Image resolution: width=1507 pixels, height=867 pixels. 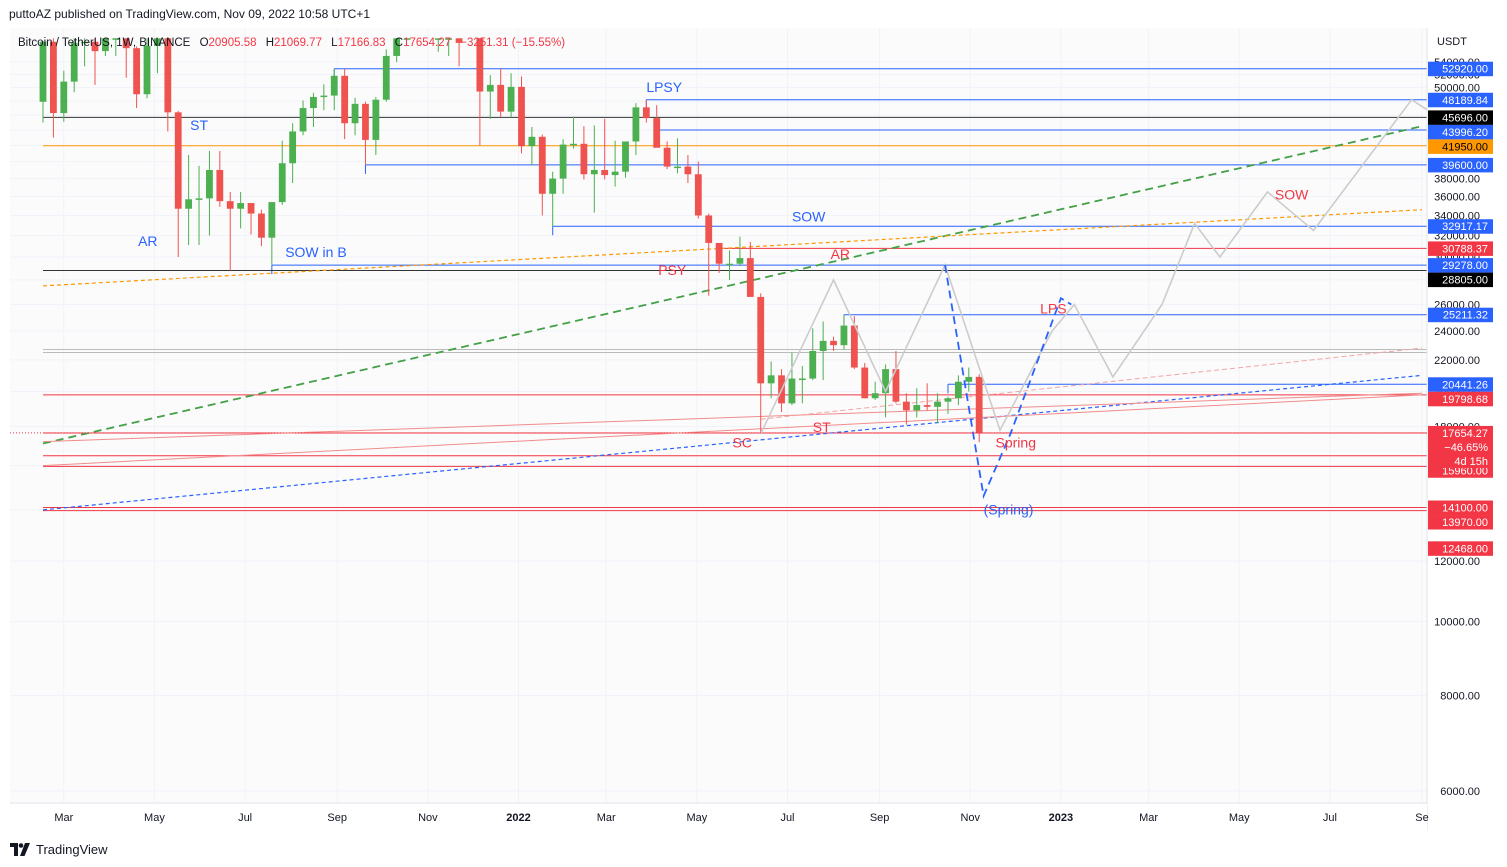 I want to click on high-value: 21069.77, so click(x=298, y=43).